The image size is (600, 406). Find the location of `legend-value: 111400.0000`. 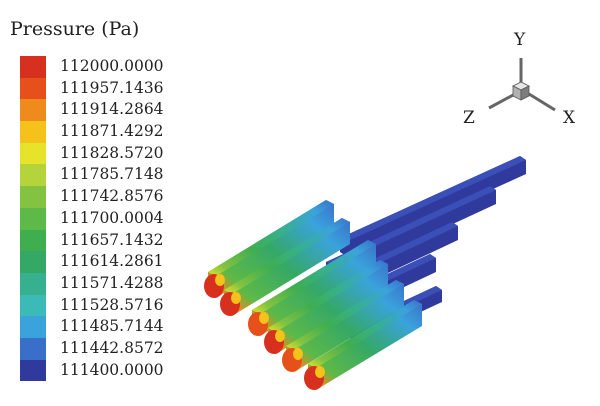

legend-value: 111400.0000 is located at coordinates (112, 369).